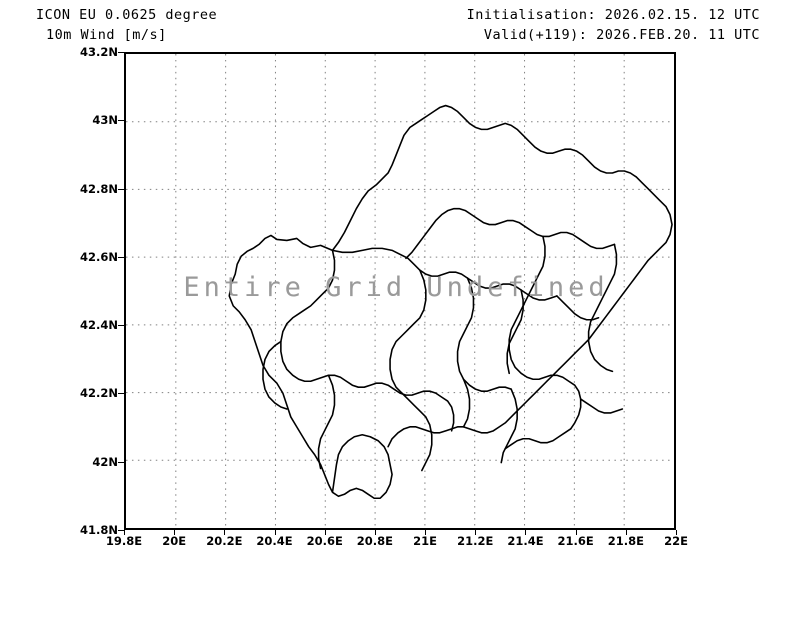  I want to click on latitude-tick-label: 43.2N, so click(99, 52).